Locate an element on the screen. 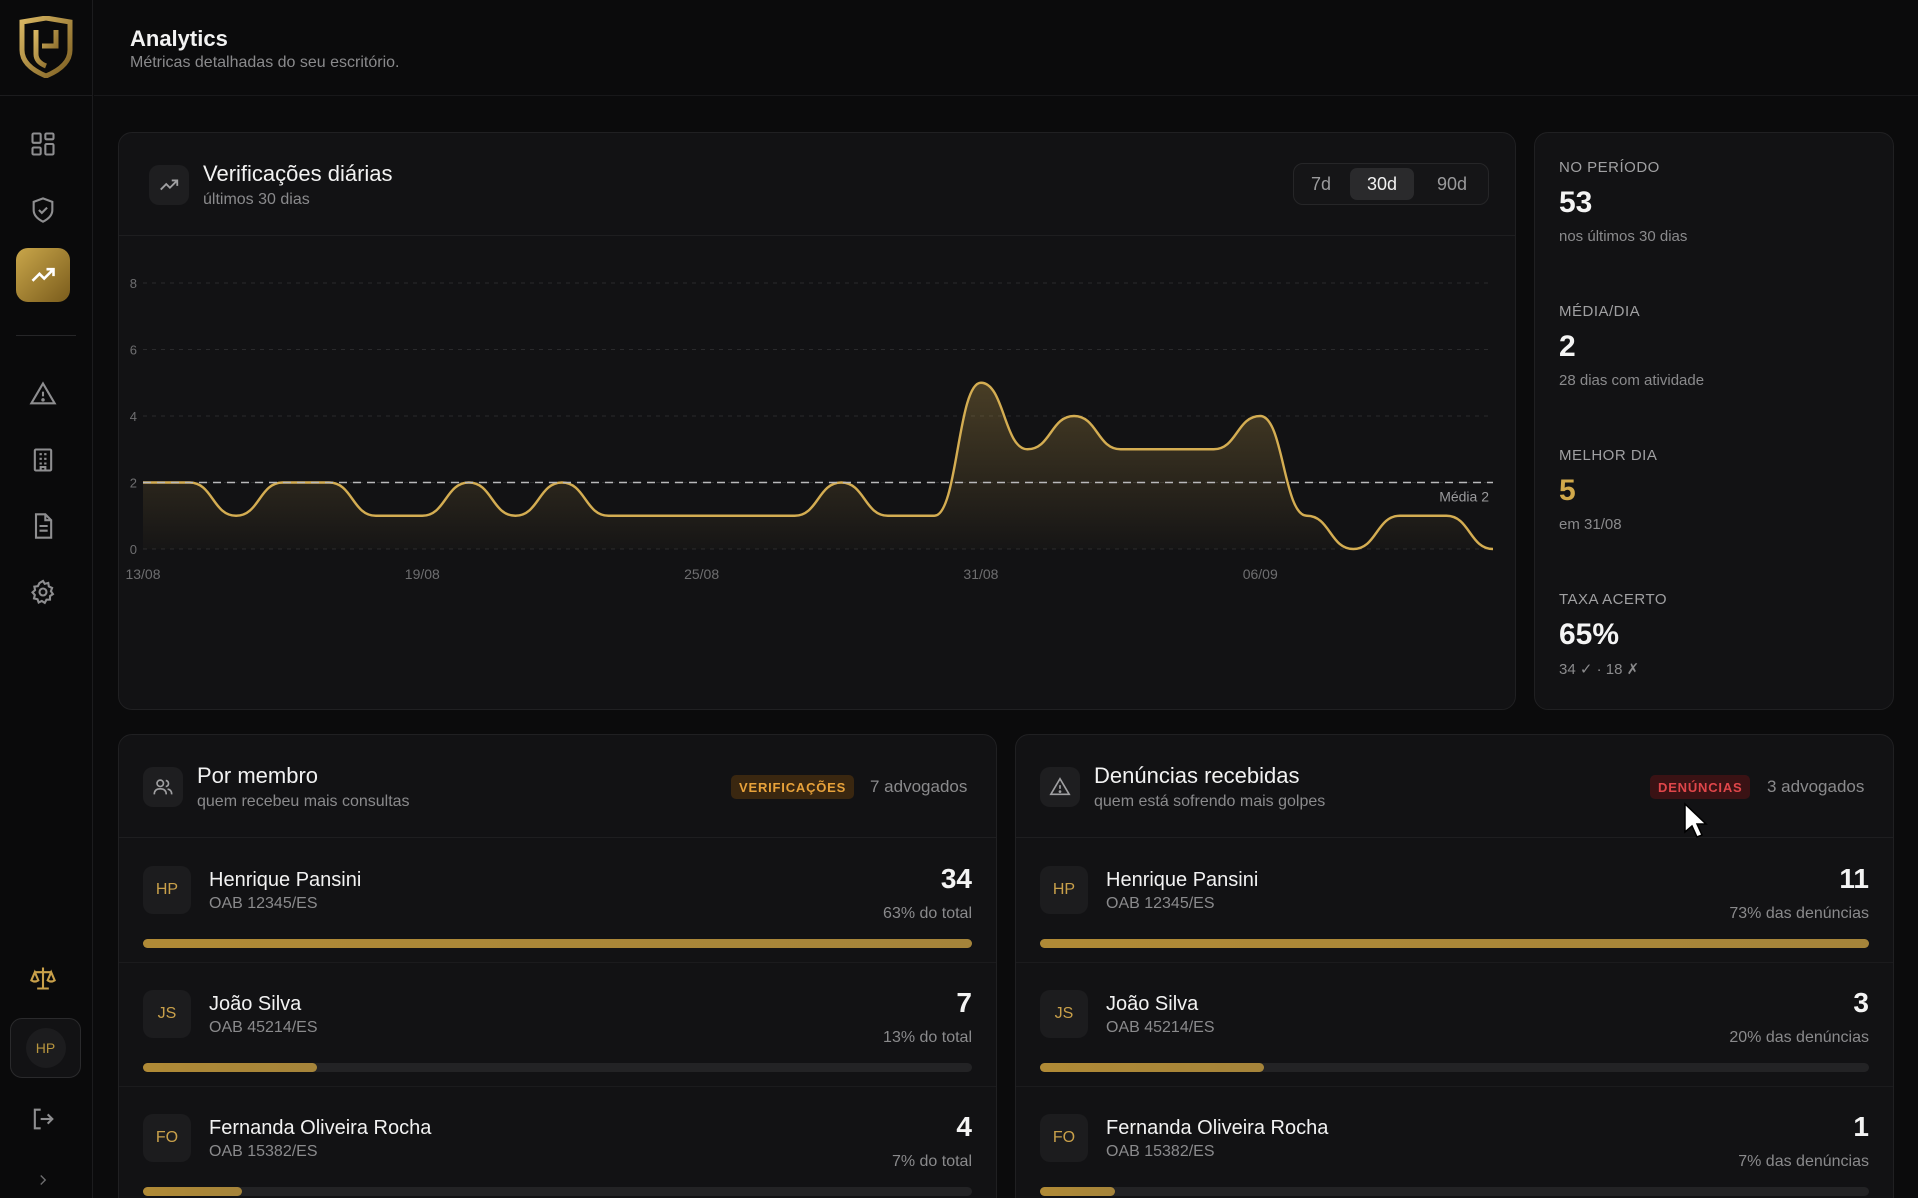 The width and height of the screenshot is (1918, 1198). sidebar-item-analytics is located at coordinates (43, 275).